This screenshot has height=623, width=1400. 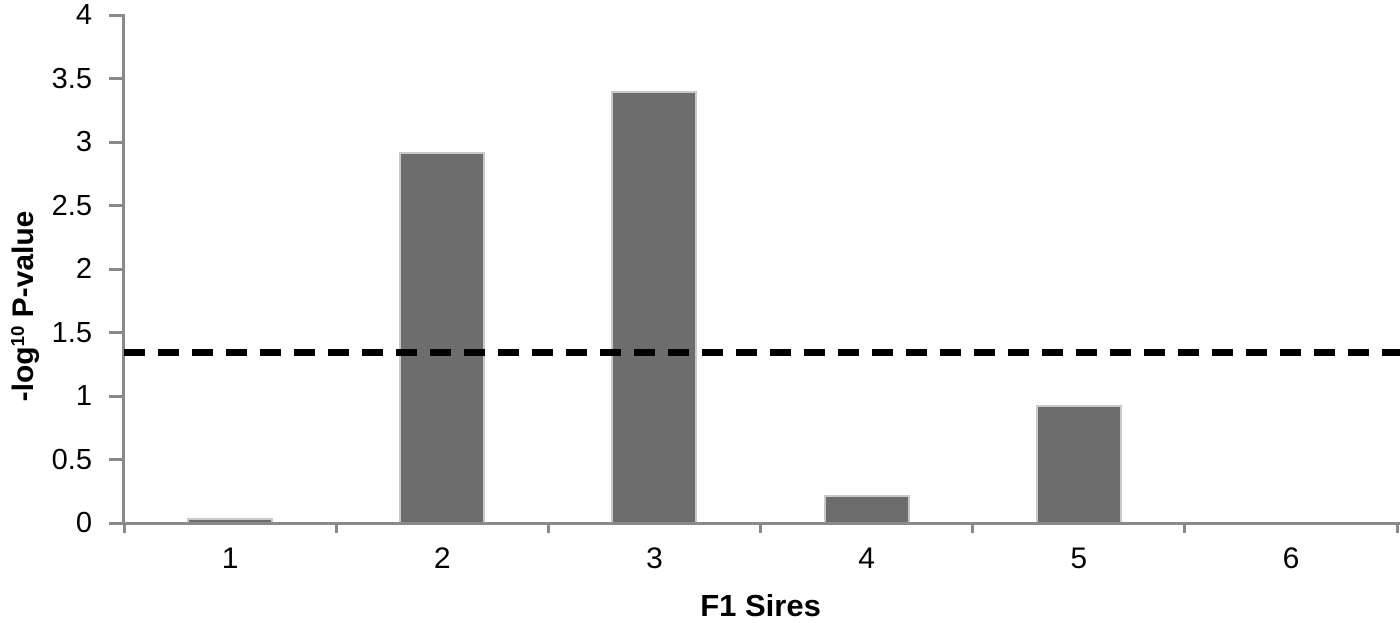 I want to click on y-tick-label: 3, so click(x=83, y=142).